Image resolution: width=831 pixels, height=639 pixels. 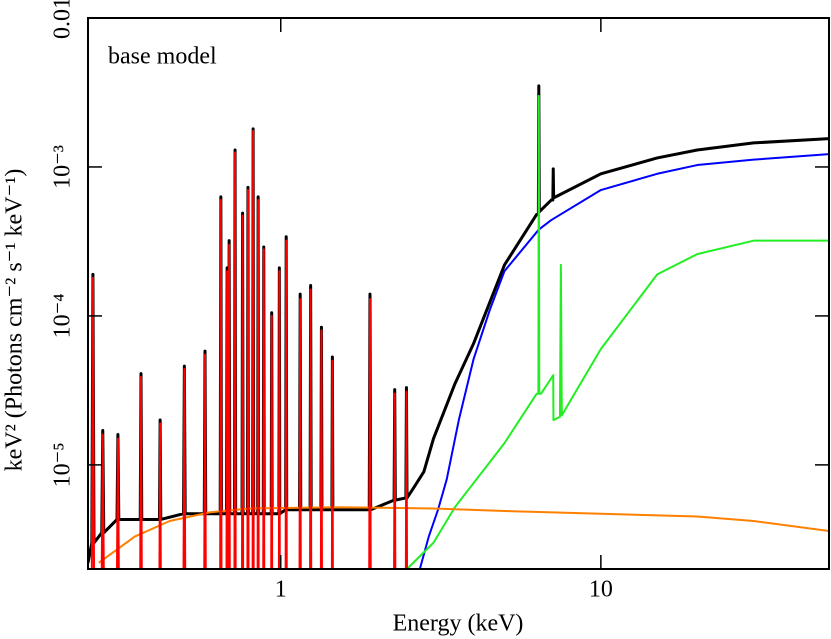 I want to click on x-axis-label: Energy (keV), so click(x=458, y=624).